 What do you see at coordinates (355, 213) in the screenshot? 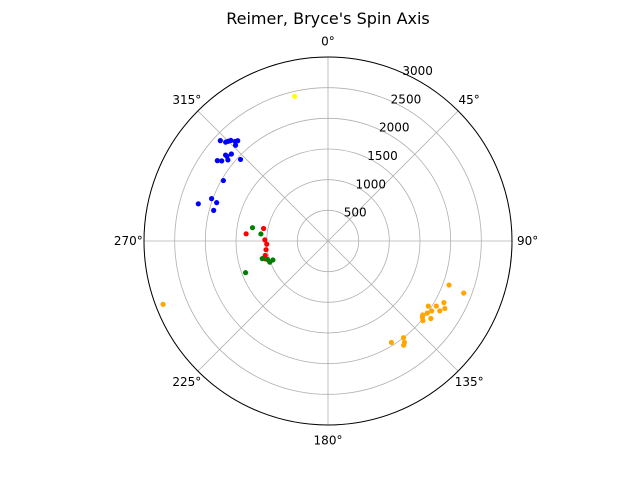
I see `r-tick-label: 500` at bounding box center [355, 213].